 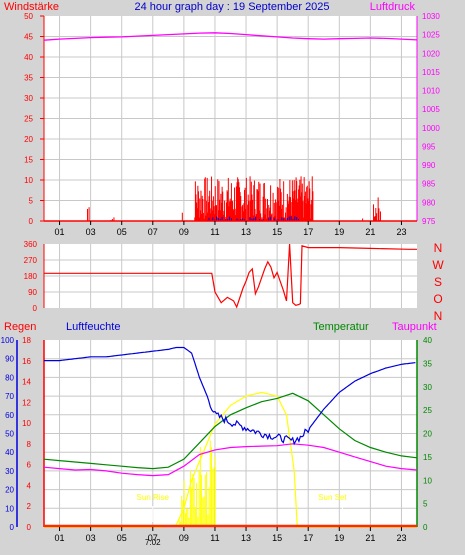 What do you see at coordinates (20, 327) in the screenshot?
I see `rain-label: Regen` at bounding box center [20, 327].